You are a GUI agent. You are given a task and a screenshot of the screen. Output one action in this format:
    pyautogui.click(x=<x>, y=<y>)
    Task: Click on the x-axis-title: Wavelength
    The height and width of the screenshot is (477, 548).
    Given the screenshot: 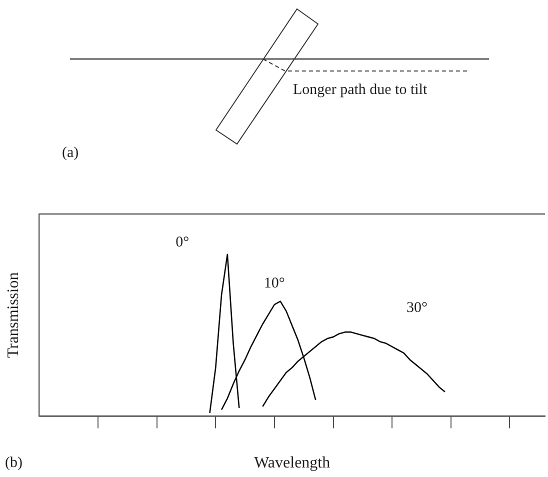 What is the action you would take?
    pyautogui.click(x=292, y=463)
    